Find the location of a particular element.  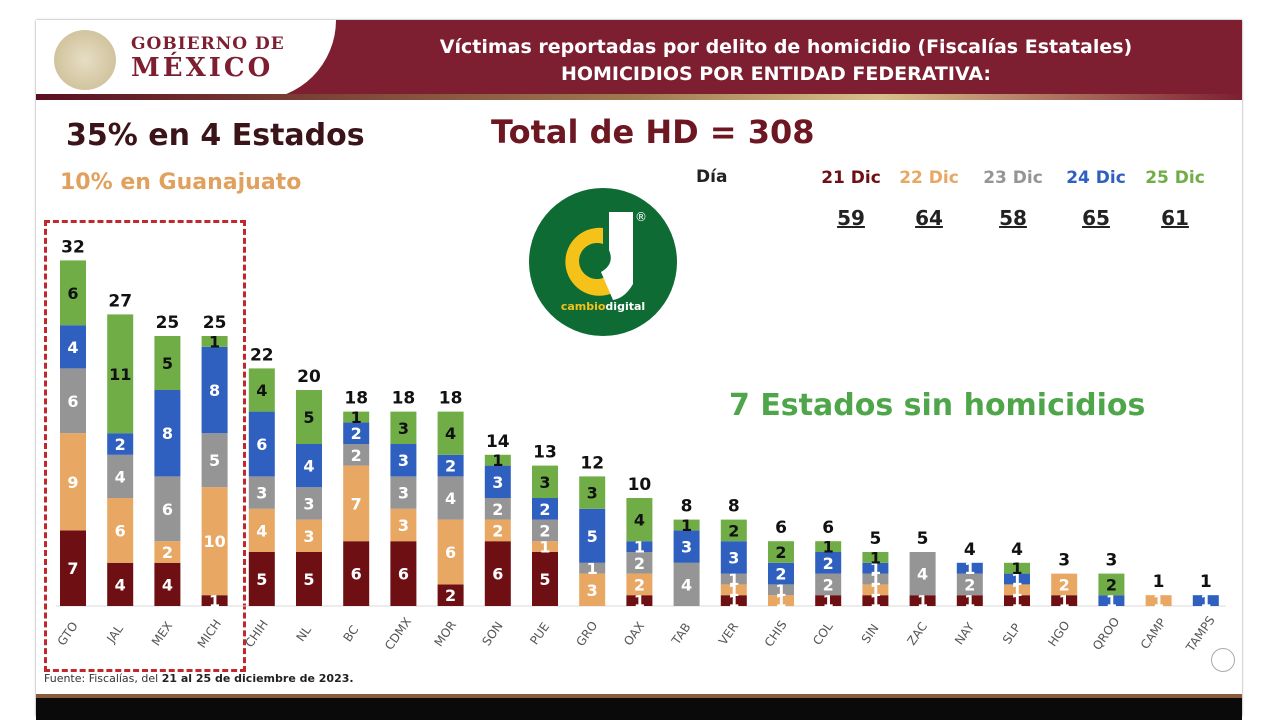

seal-icon is located at coordinates (1223, 660).